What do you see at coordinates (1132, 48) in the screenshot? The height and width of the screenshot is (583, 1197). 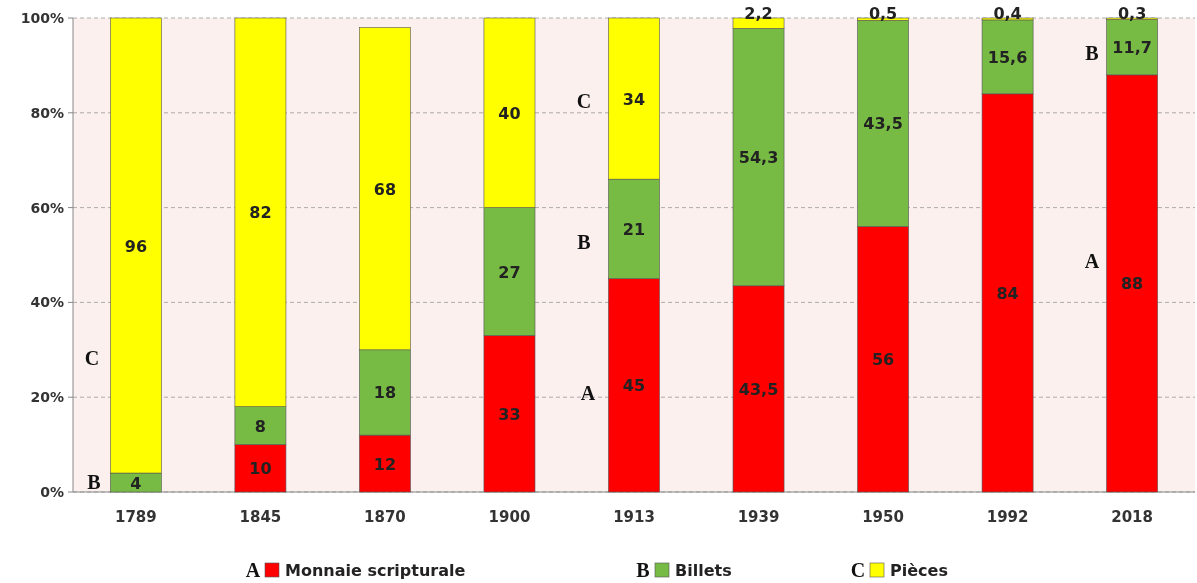 I see `data-label: 11,7` at bounding box center [1132, 48].